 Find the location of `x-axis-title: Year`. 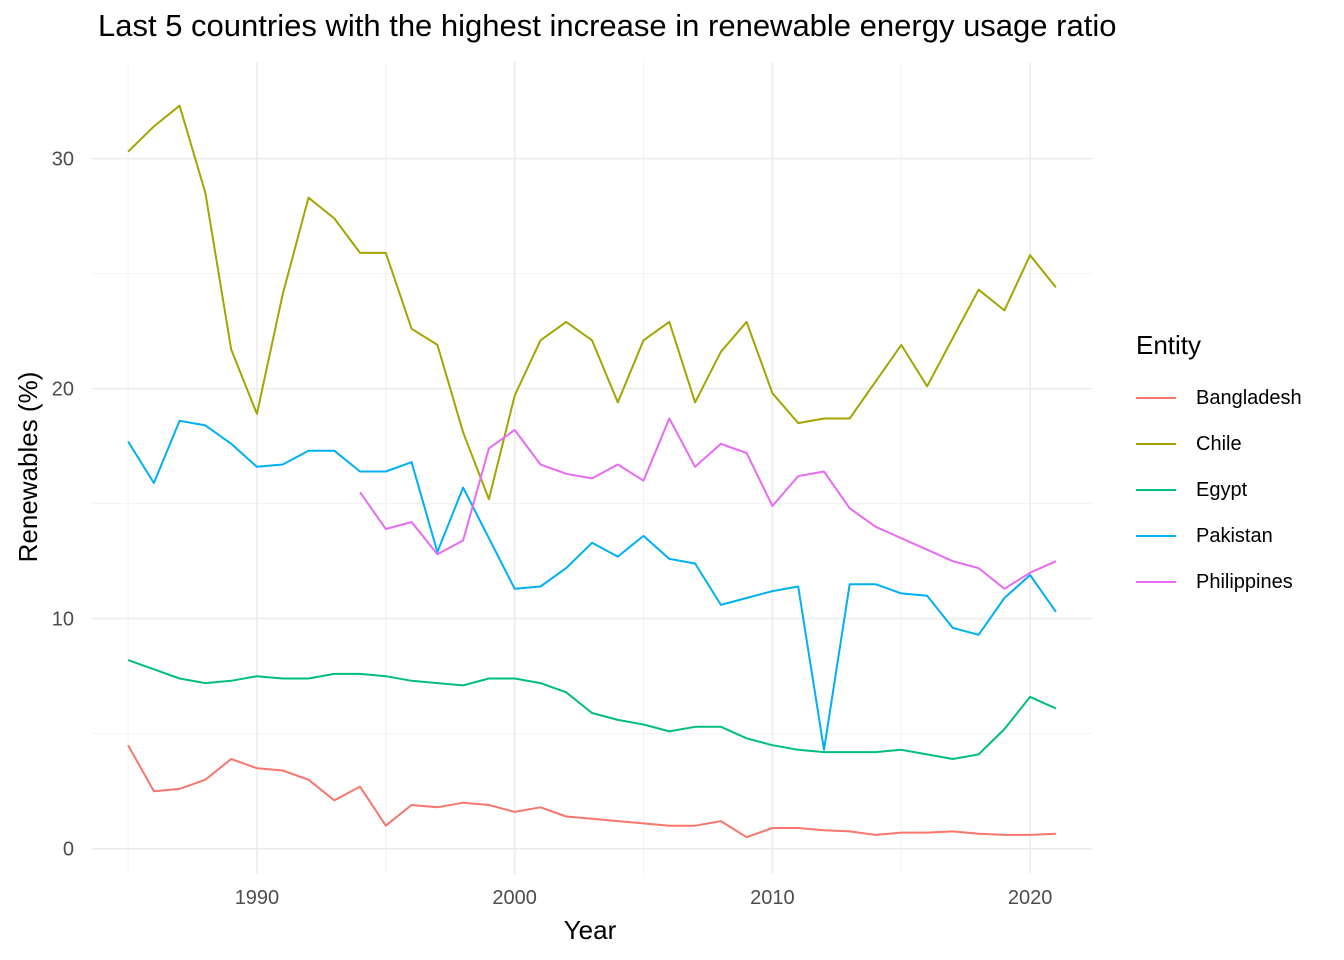

x-axis-title: Year is located at coordinates (590, 930).